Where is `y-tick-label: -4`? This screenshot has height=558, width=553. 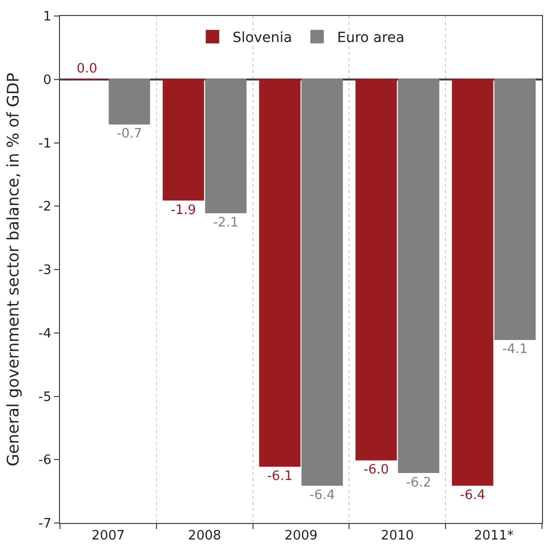 y-tick-label: -4 is located at coordinates (45, 334).